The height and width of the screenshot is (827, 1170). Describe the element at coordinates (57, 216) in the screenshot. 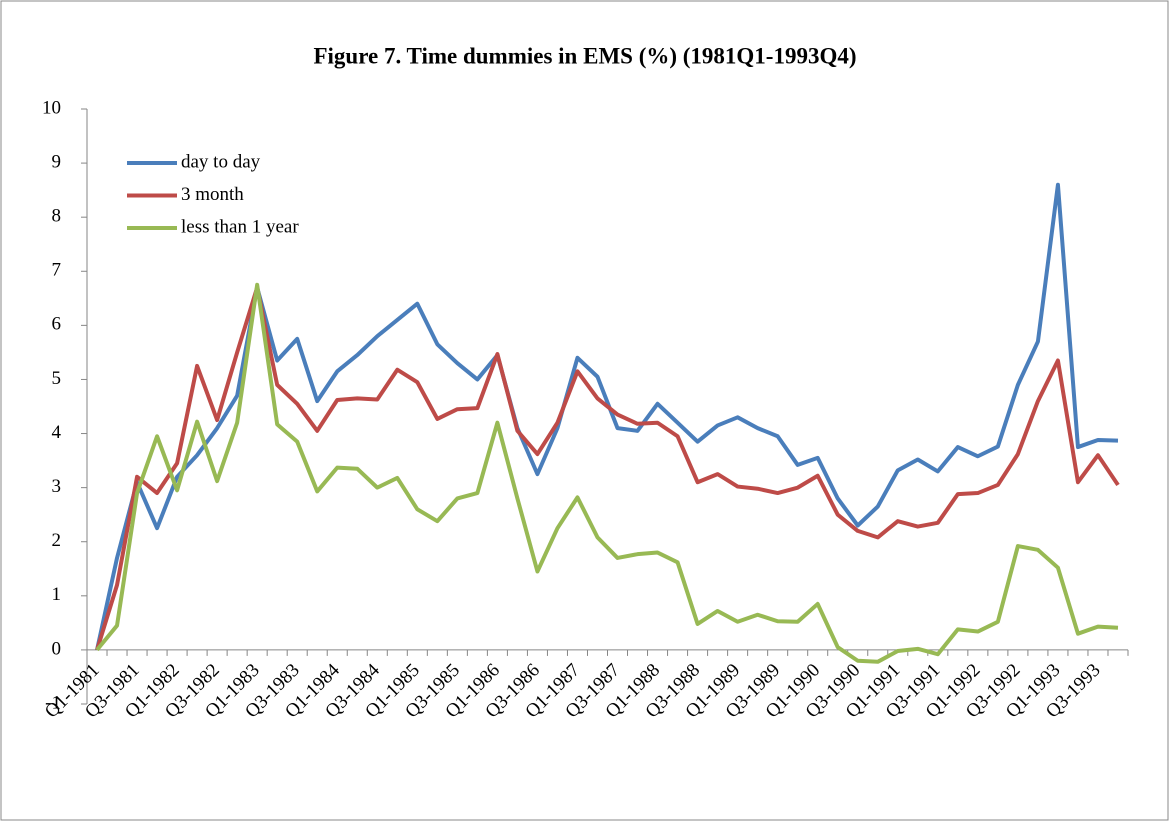

I see `y-tick-label: 8` at that location.